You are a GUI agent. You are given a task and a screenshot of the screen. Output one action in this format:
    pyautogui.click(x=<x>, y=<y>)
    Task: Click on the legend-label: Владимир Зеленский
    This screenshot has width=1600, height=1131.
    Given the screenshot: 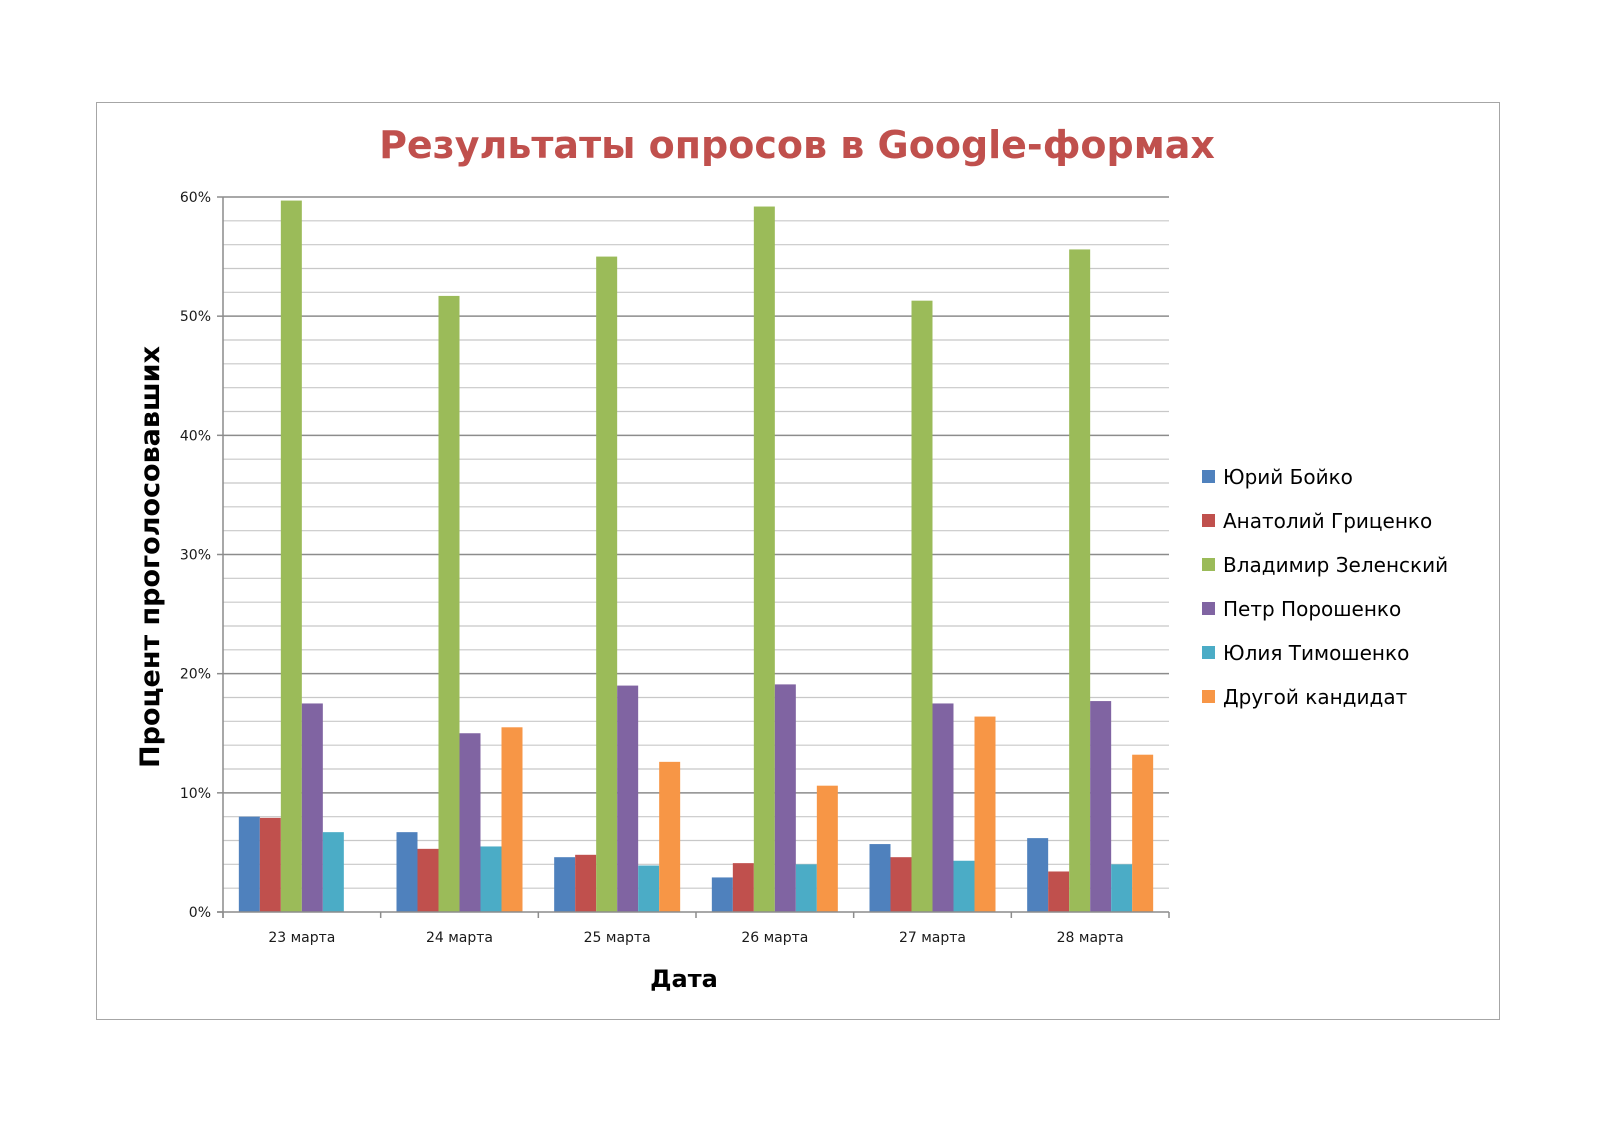 What is the action you would take?
    pyautogui.click(x=1335, y=565)
    